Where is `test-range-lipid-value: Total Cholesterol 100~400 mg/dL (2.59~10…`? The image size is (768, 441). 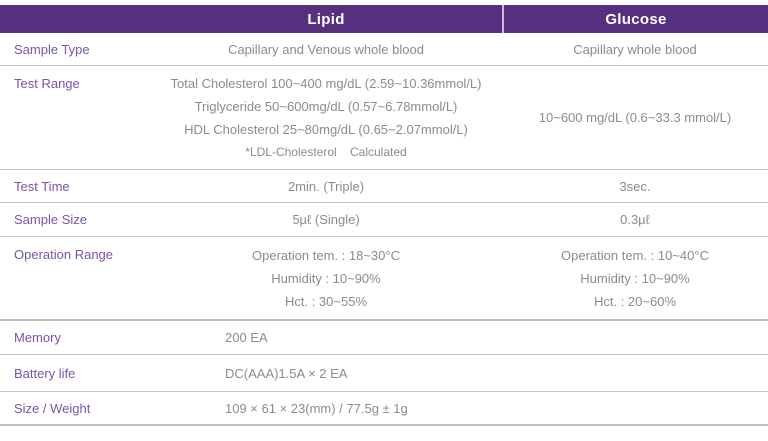
test-range-lipid-value: Total Cholesterol 100~400 mg/dL (2.59~10… is located at coordinates (326, 118).